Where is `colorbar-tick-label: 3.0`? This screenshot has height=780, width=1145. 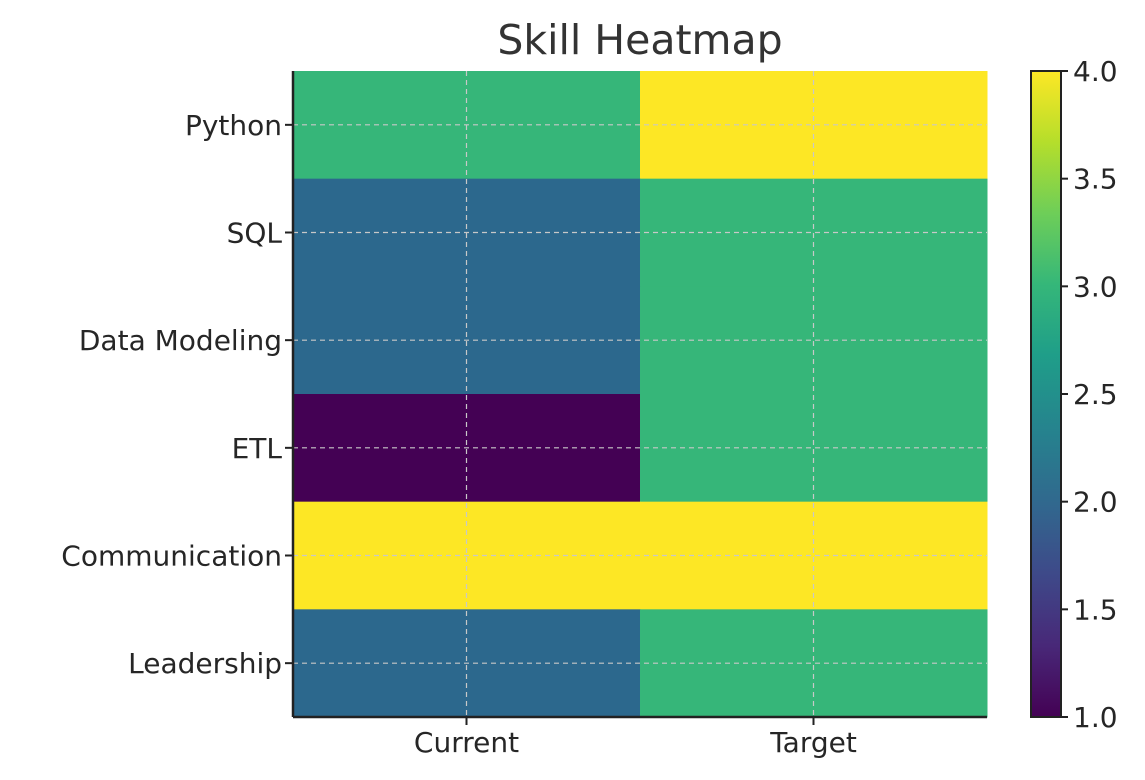 colorbar-tick-label: 3.0 is located at coordinates (1095, 286).